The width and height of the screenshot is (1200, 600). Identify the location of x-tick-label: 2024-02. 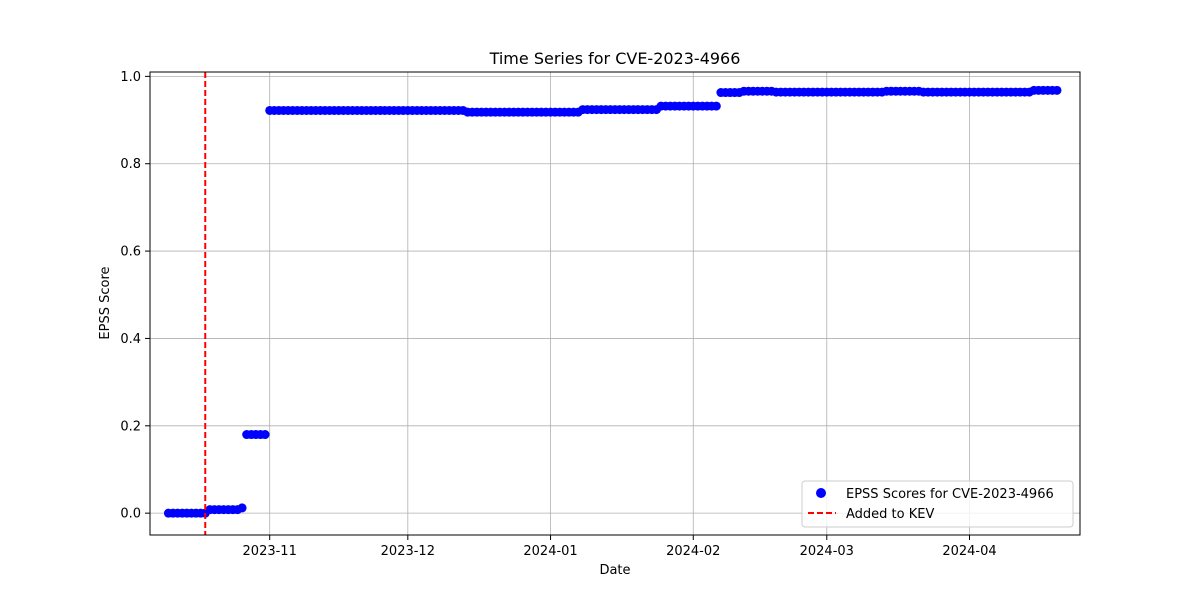
(693, 551).